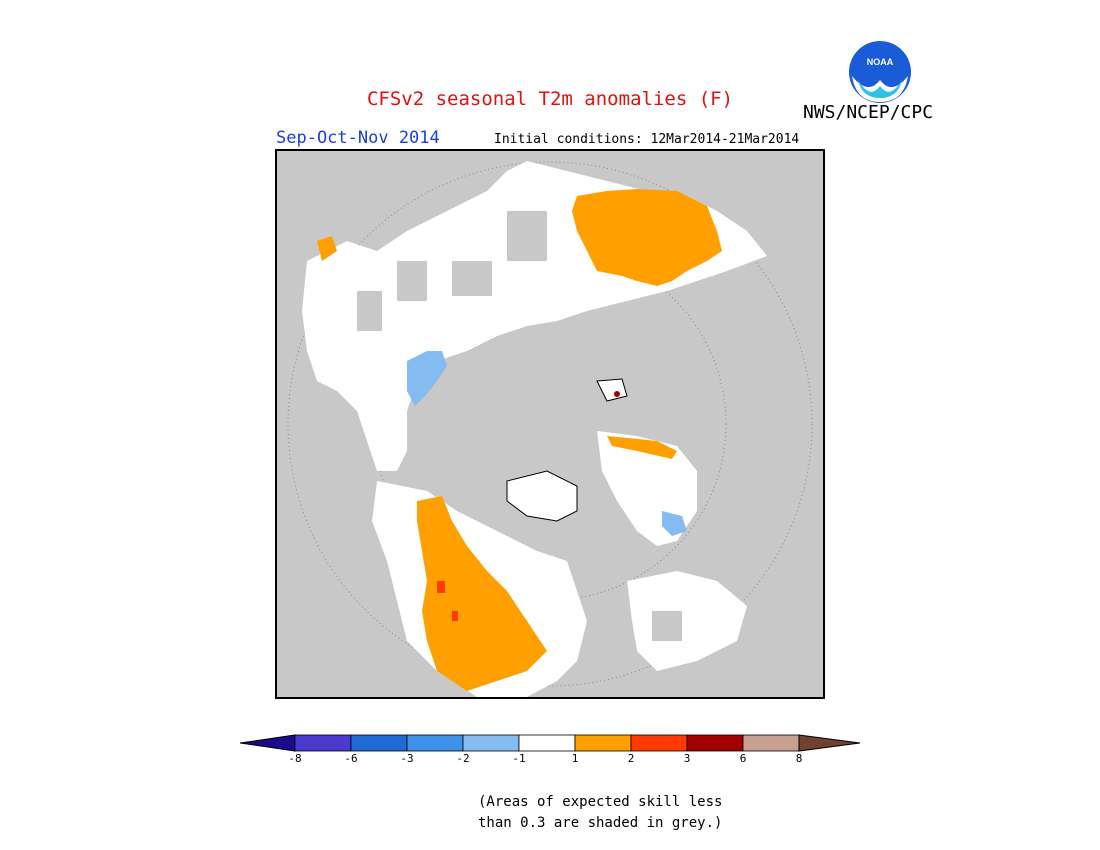  I want to click on north-america-landmass, so click(479, 589).